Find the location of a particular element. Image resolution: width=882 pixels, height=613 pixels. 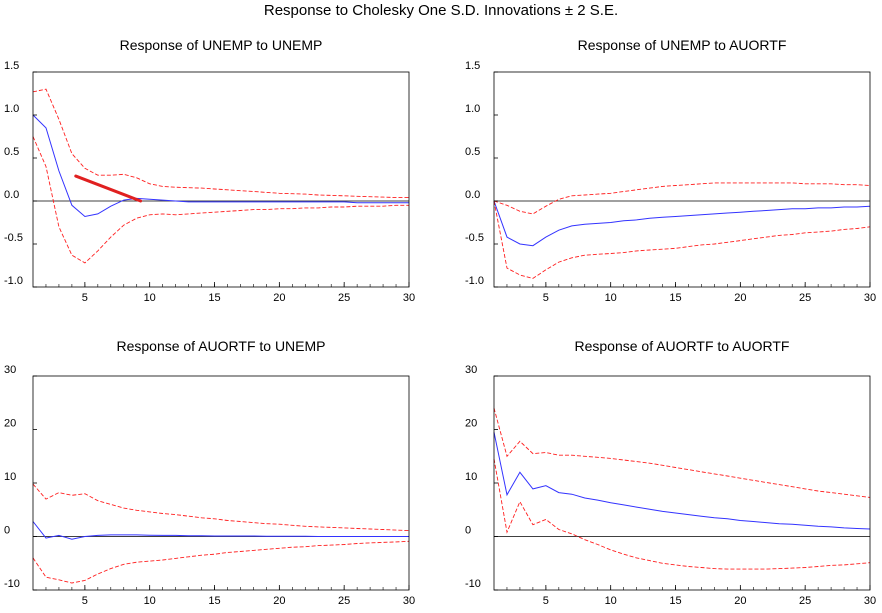

x-tick-label-2-3: 20 is located at coordinates (740, 298).